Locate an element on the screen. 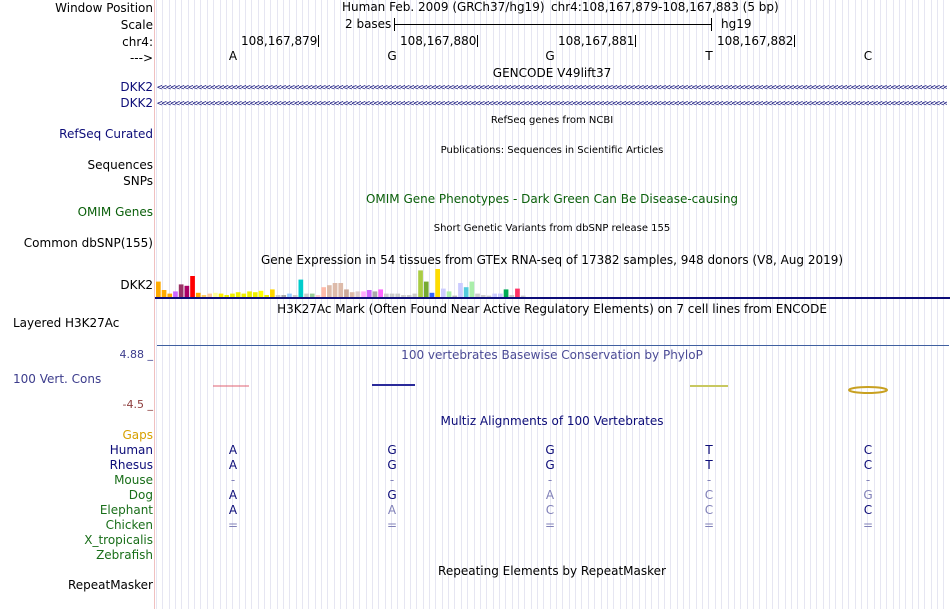  gtex-track-label: DKK2 is located at coordinates (136, 285).